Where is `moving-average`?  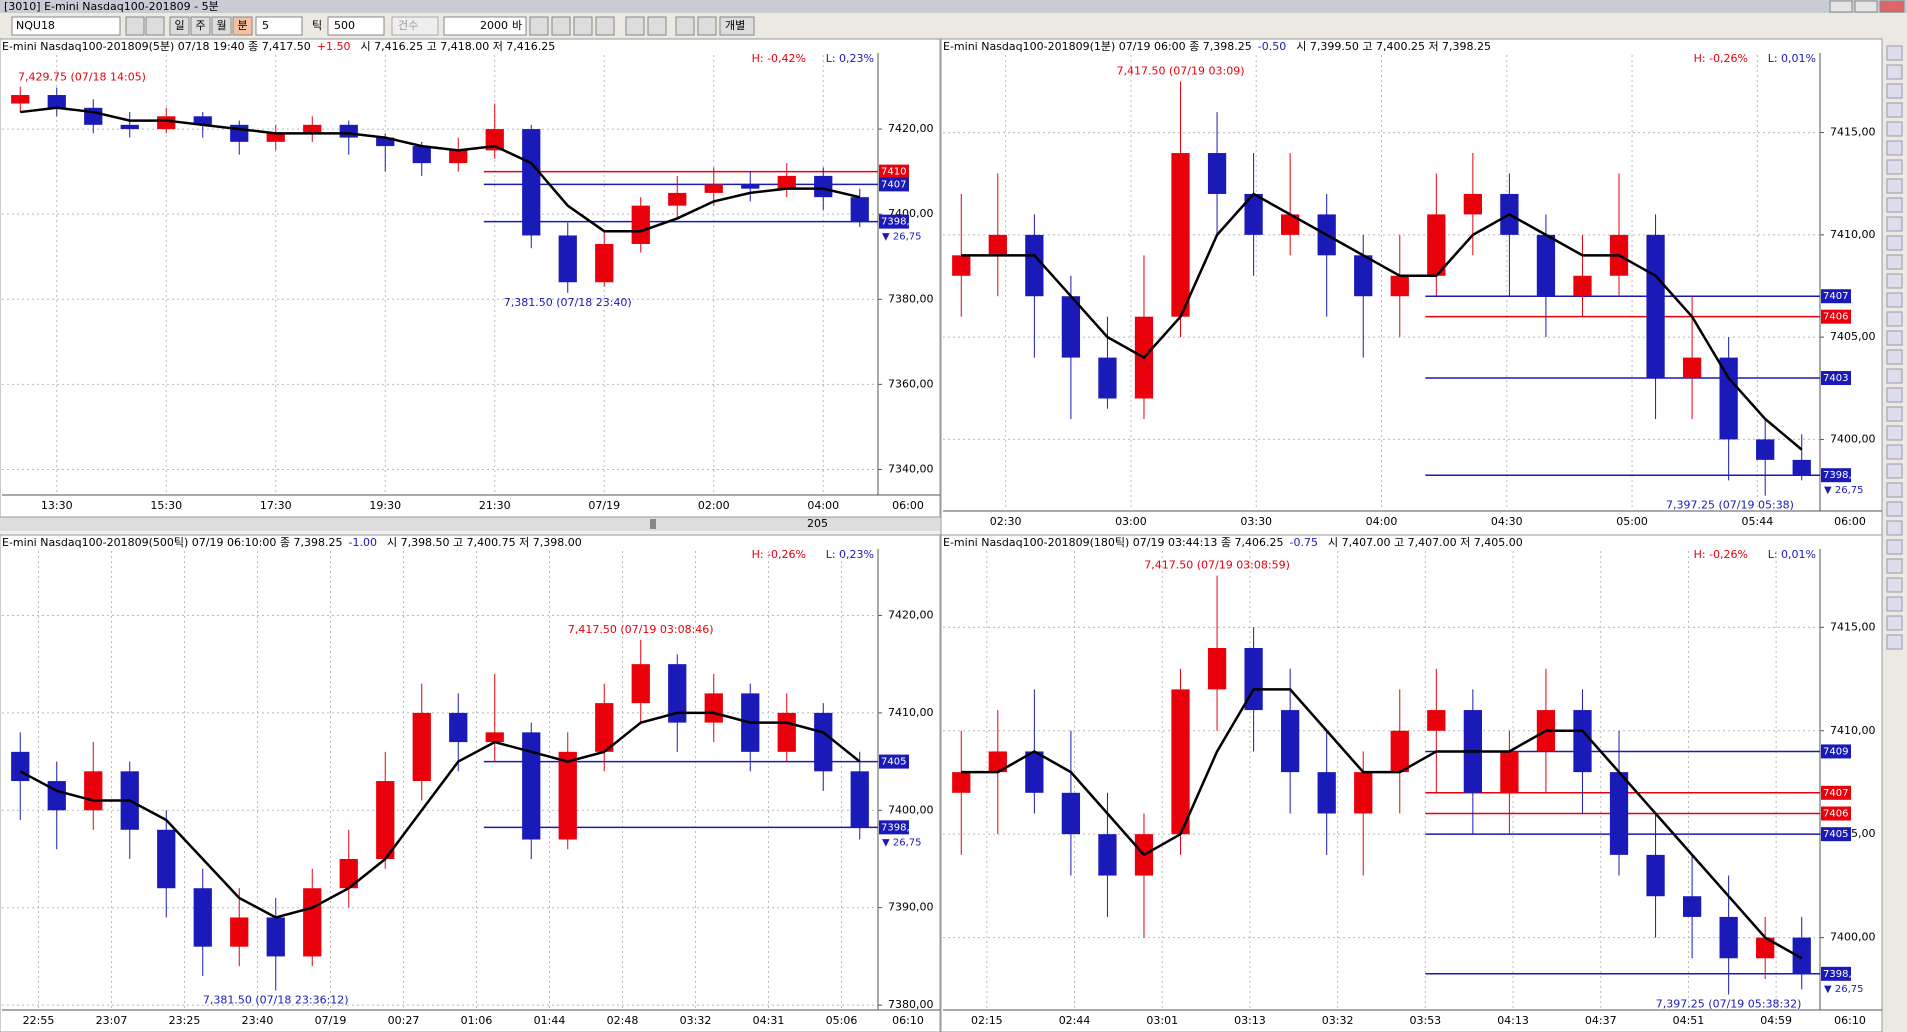 moving-average is located at coordinates (1382, 824).